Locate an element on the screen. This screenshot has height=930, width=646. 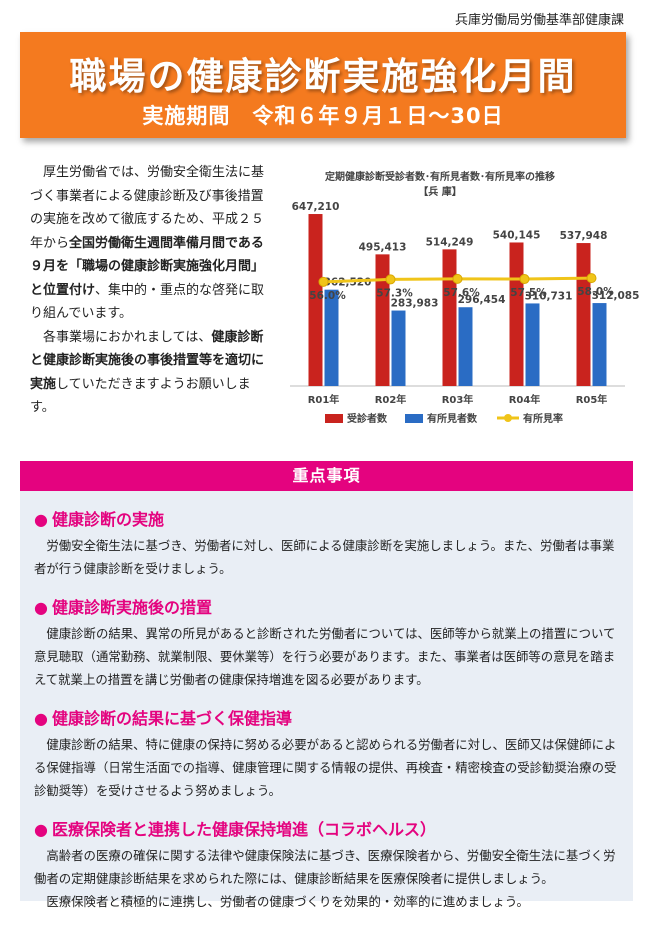
chart-subtitle: 【兵 庫】 is located at coordinates (439, 191).